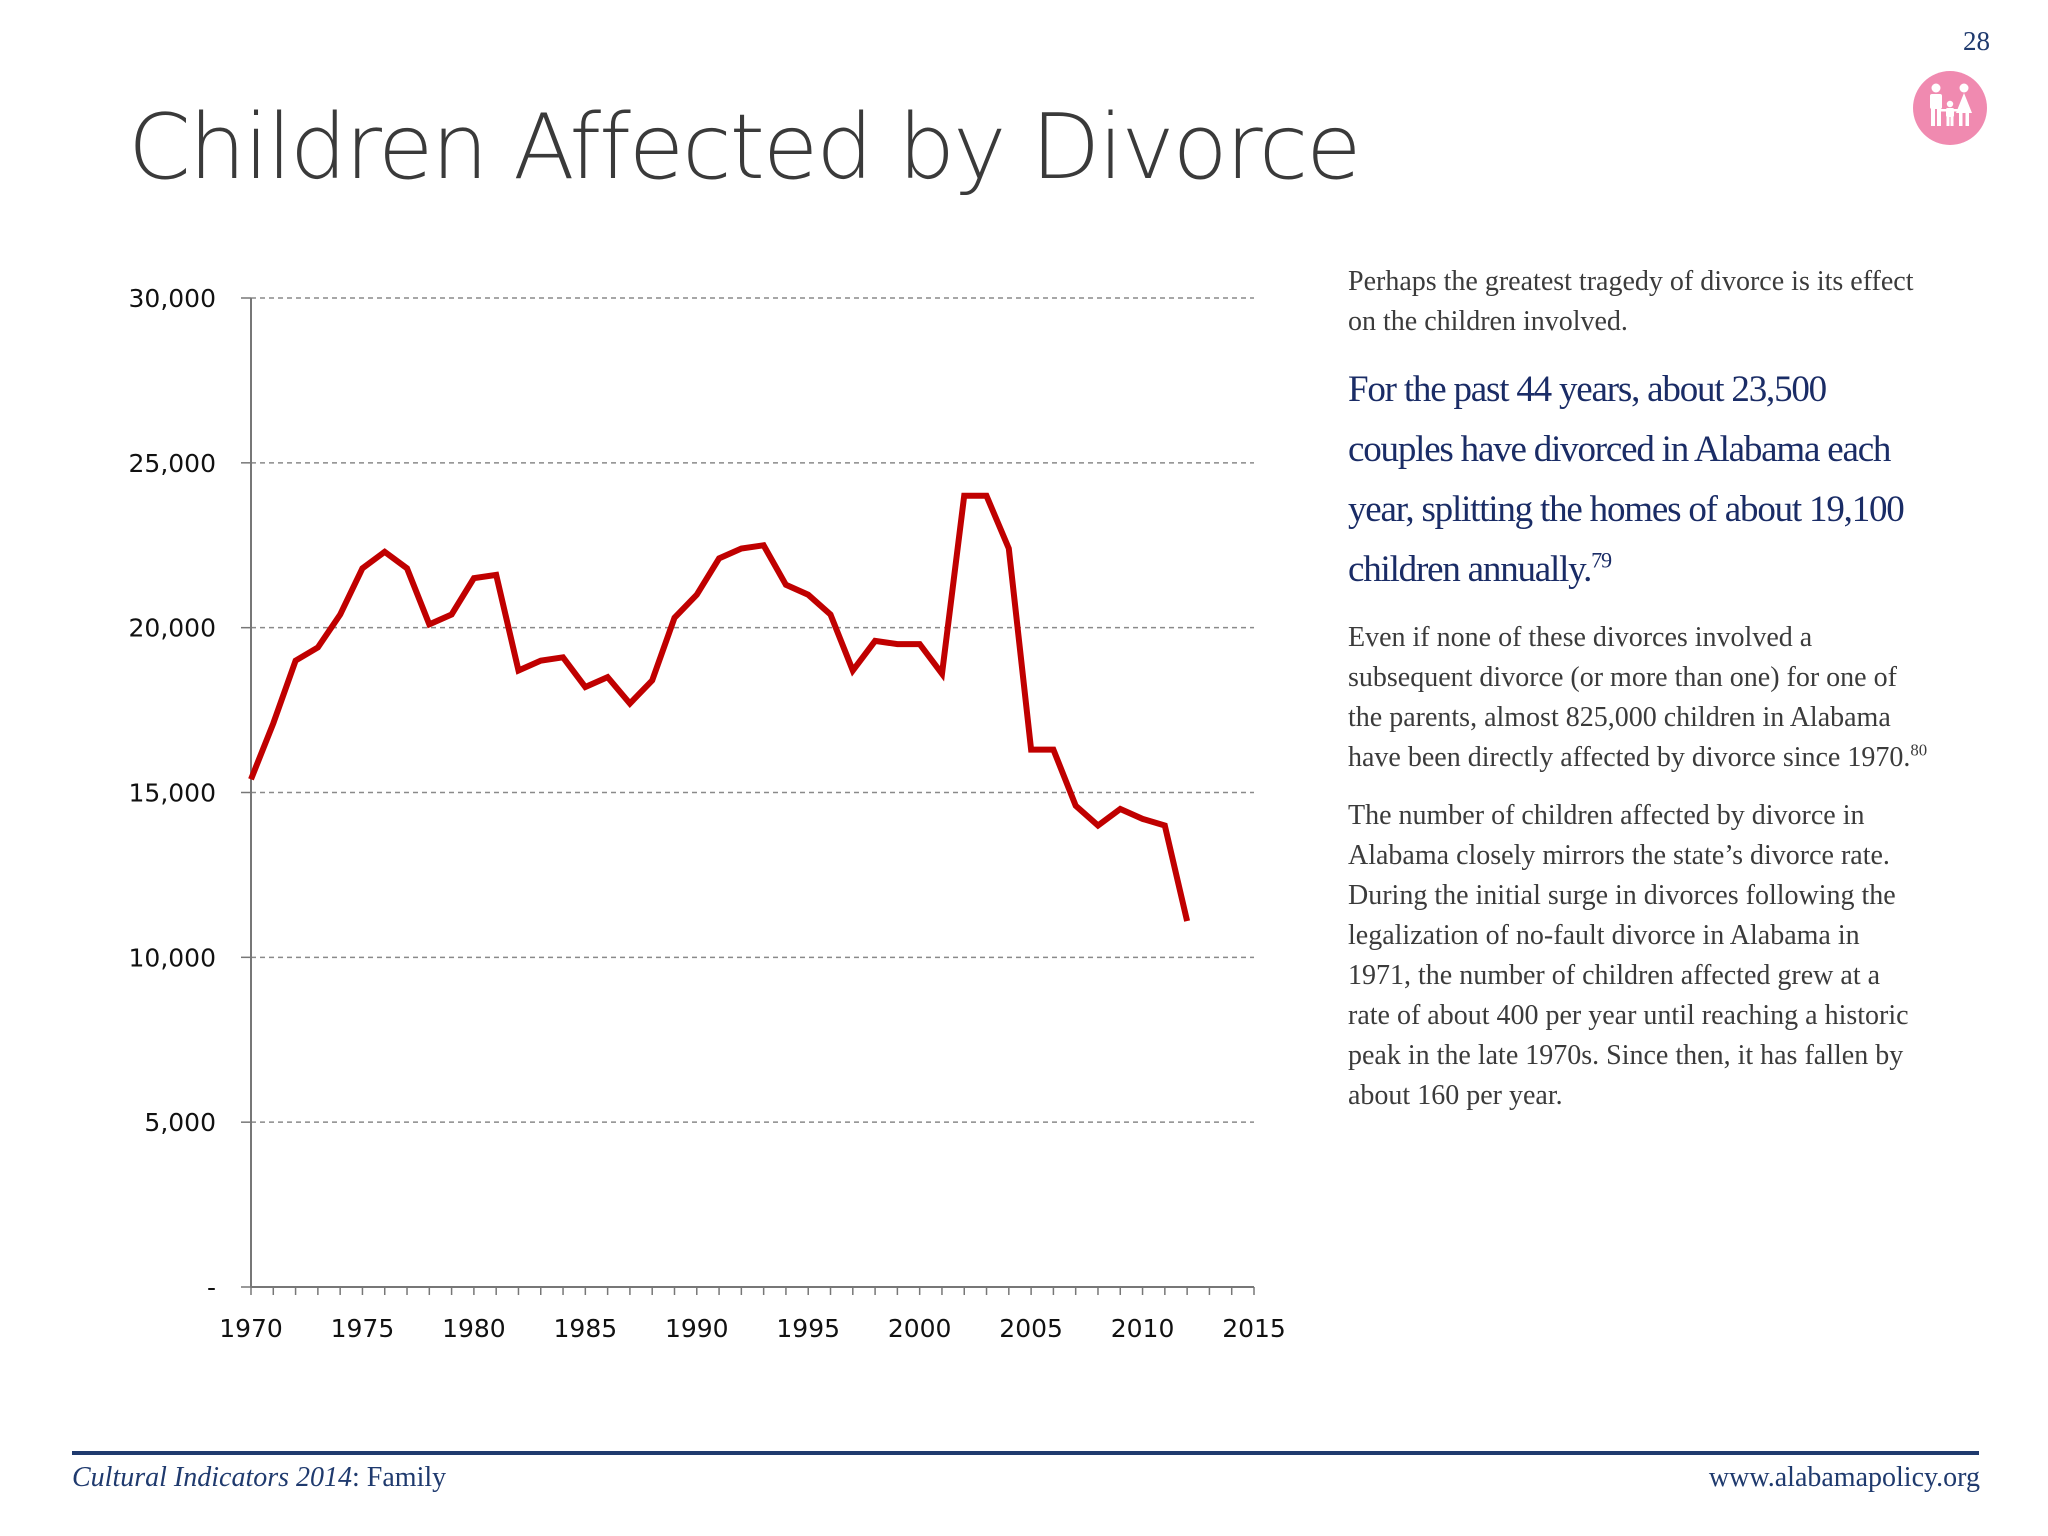  Describe the element at coordinates (211, 1287) in the screenshot. I see `y-tick-label: -` at that location.